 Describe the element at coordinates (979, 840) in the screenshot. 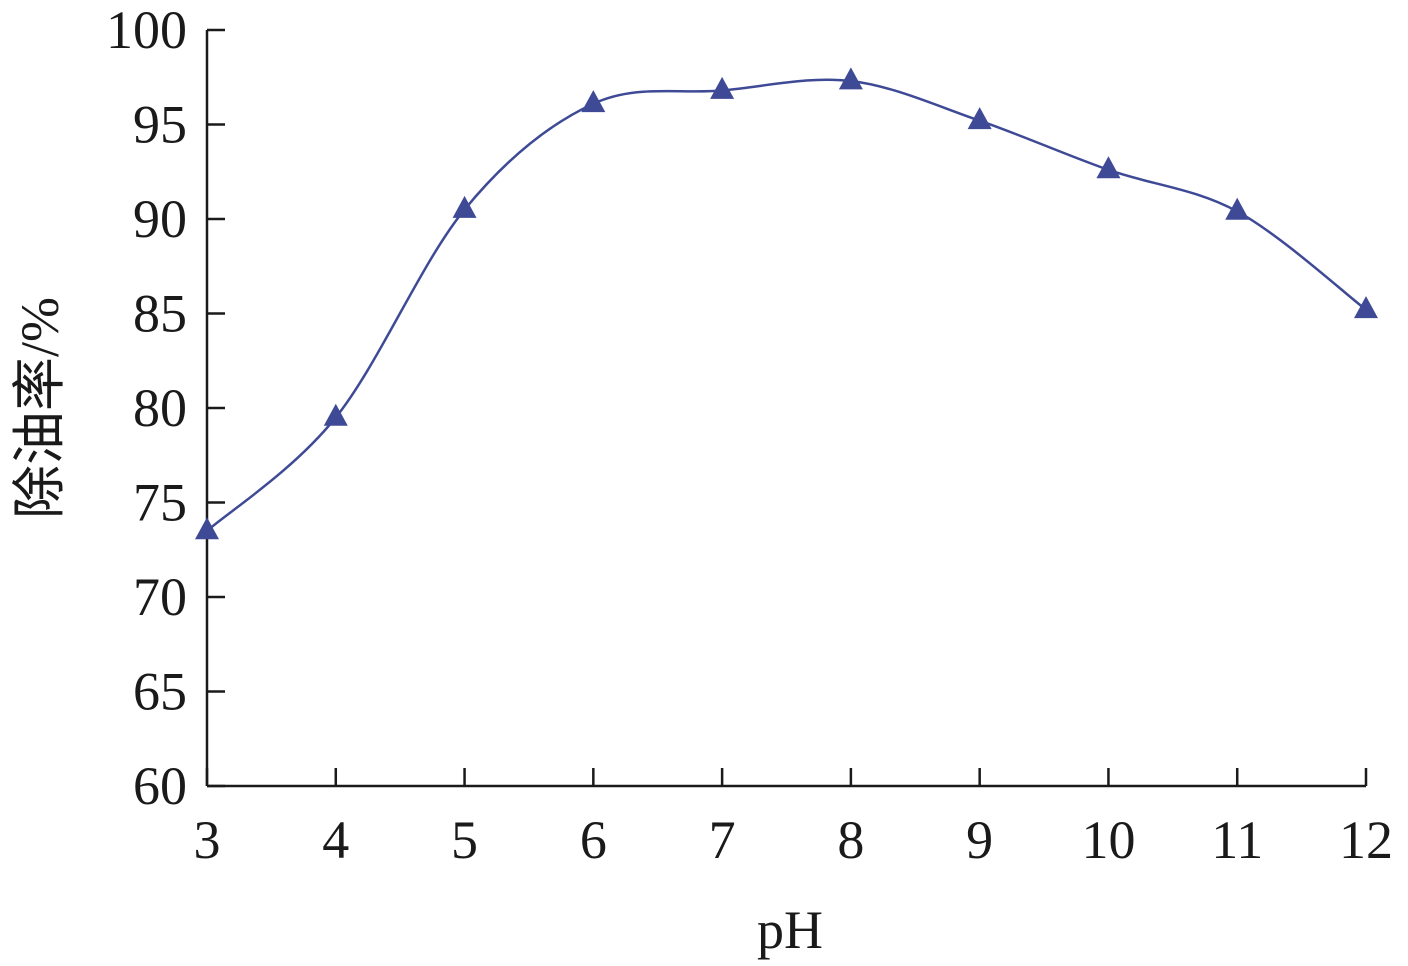

I see `x-tick-label: 9` at that location.